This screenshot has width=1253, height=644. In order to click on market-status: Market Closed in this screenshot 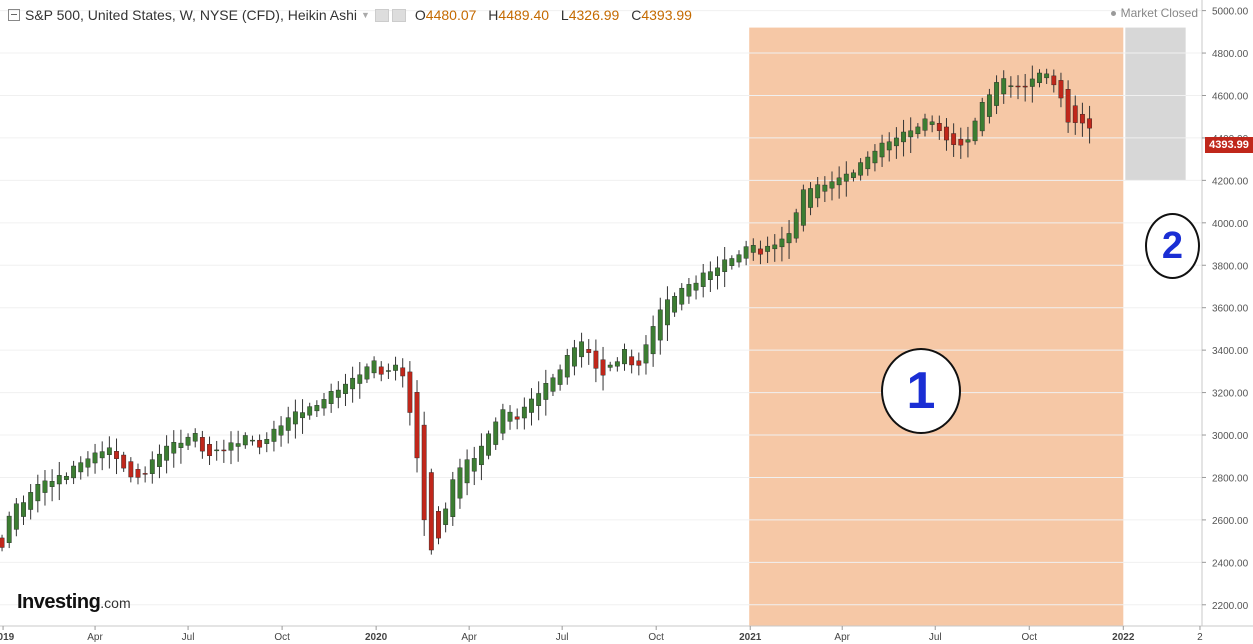, I will do `click(1154, 13)`.